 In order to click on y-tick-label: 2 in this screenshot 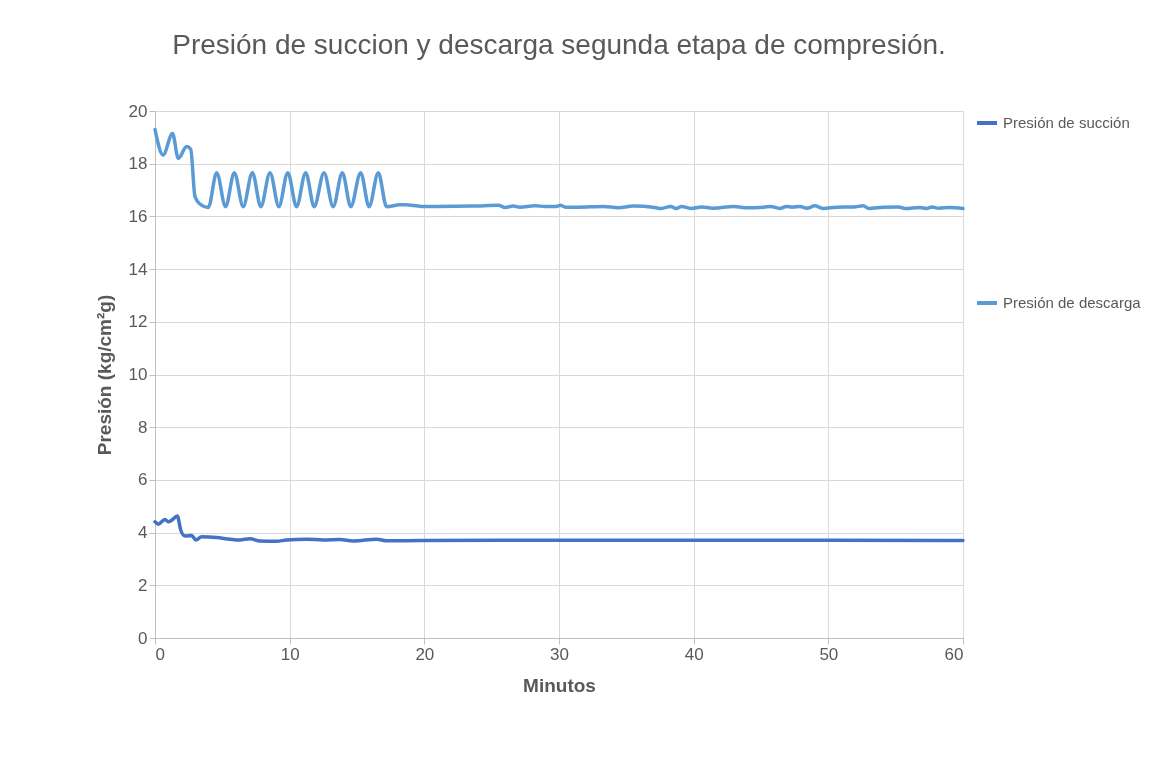, I will do `click(143, 585)`.